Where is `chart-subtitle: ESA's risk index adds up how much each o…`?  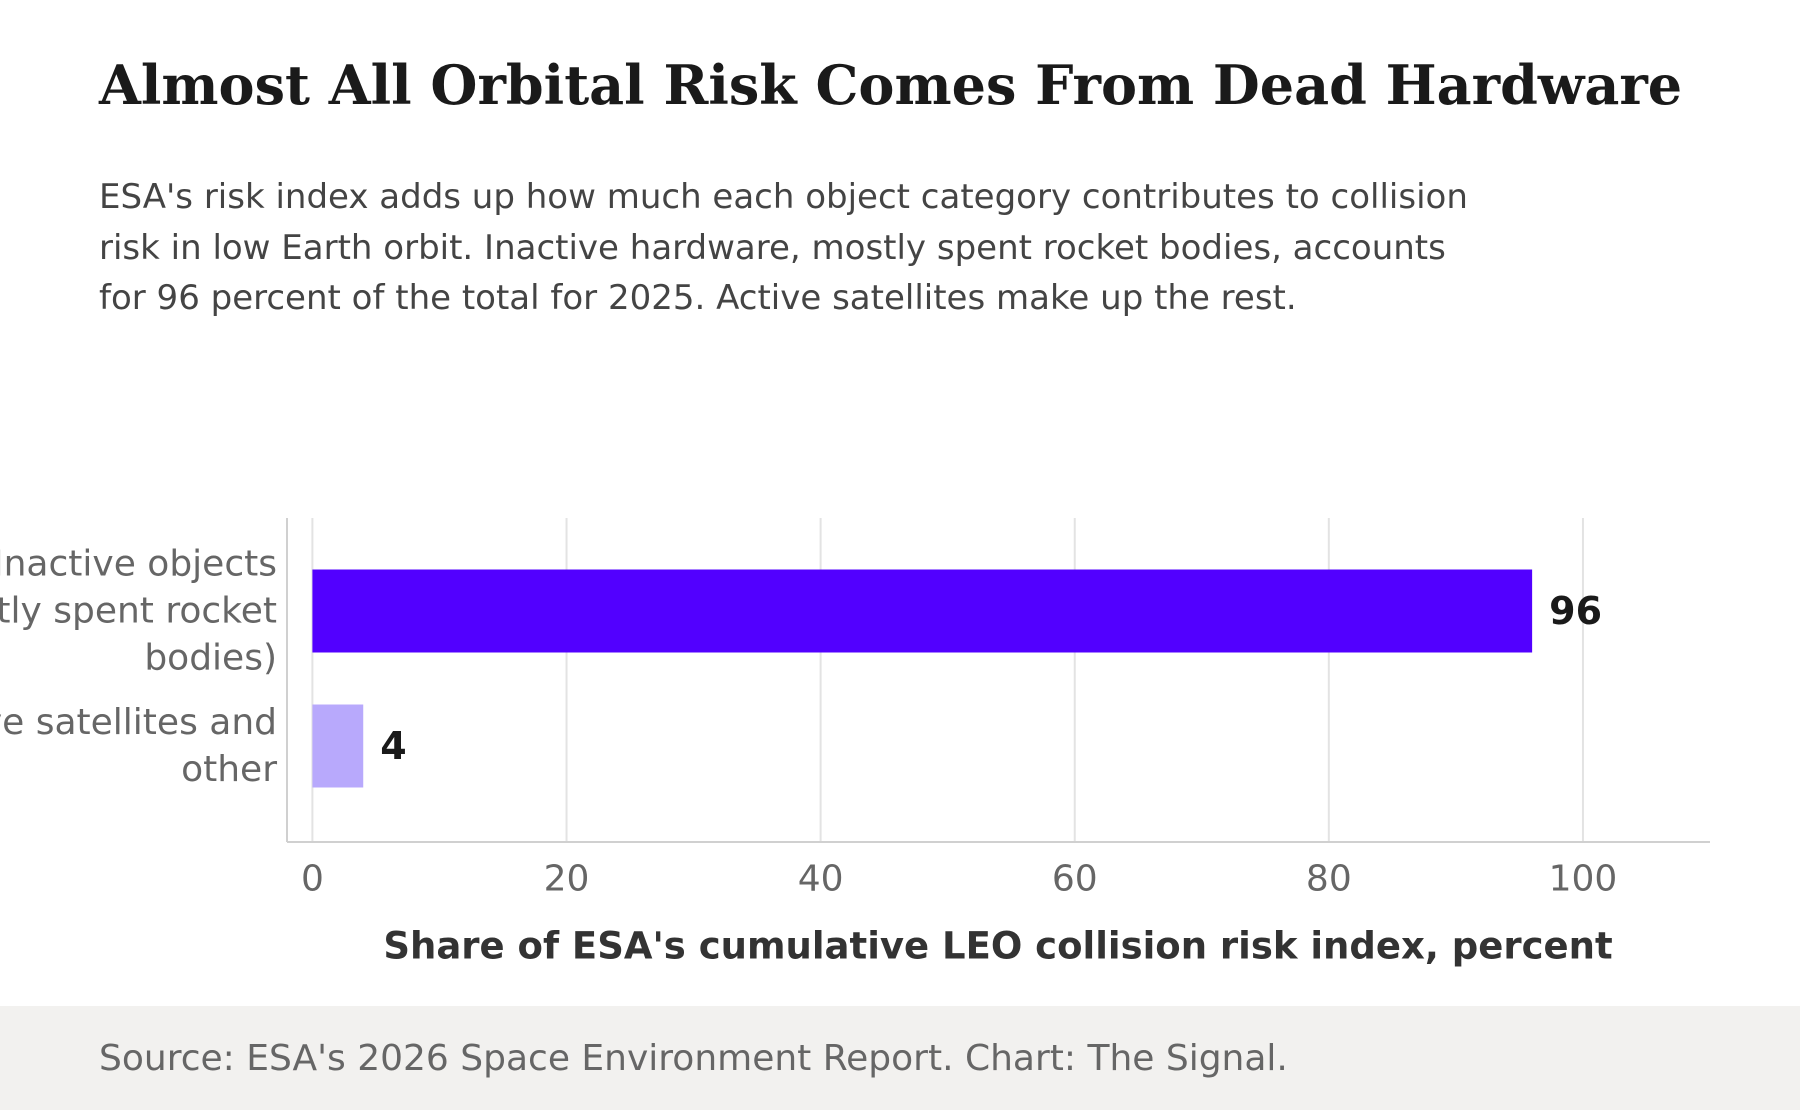 chart-subtitle: ESA's risk index adds up how much each o… is located at coordinates (783, 247).